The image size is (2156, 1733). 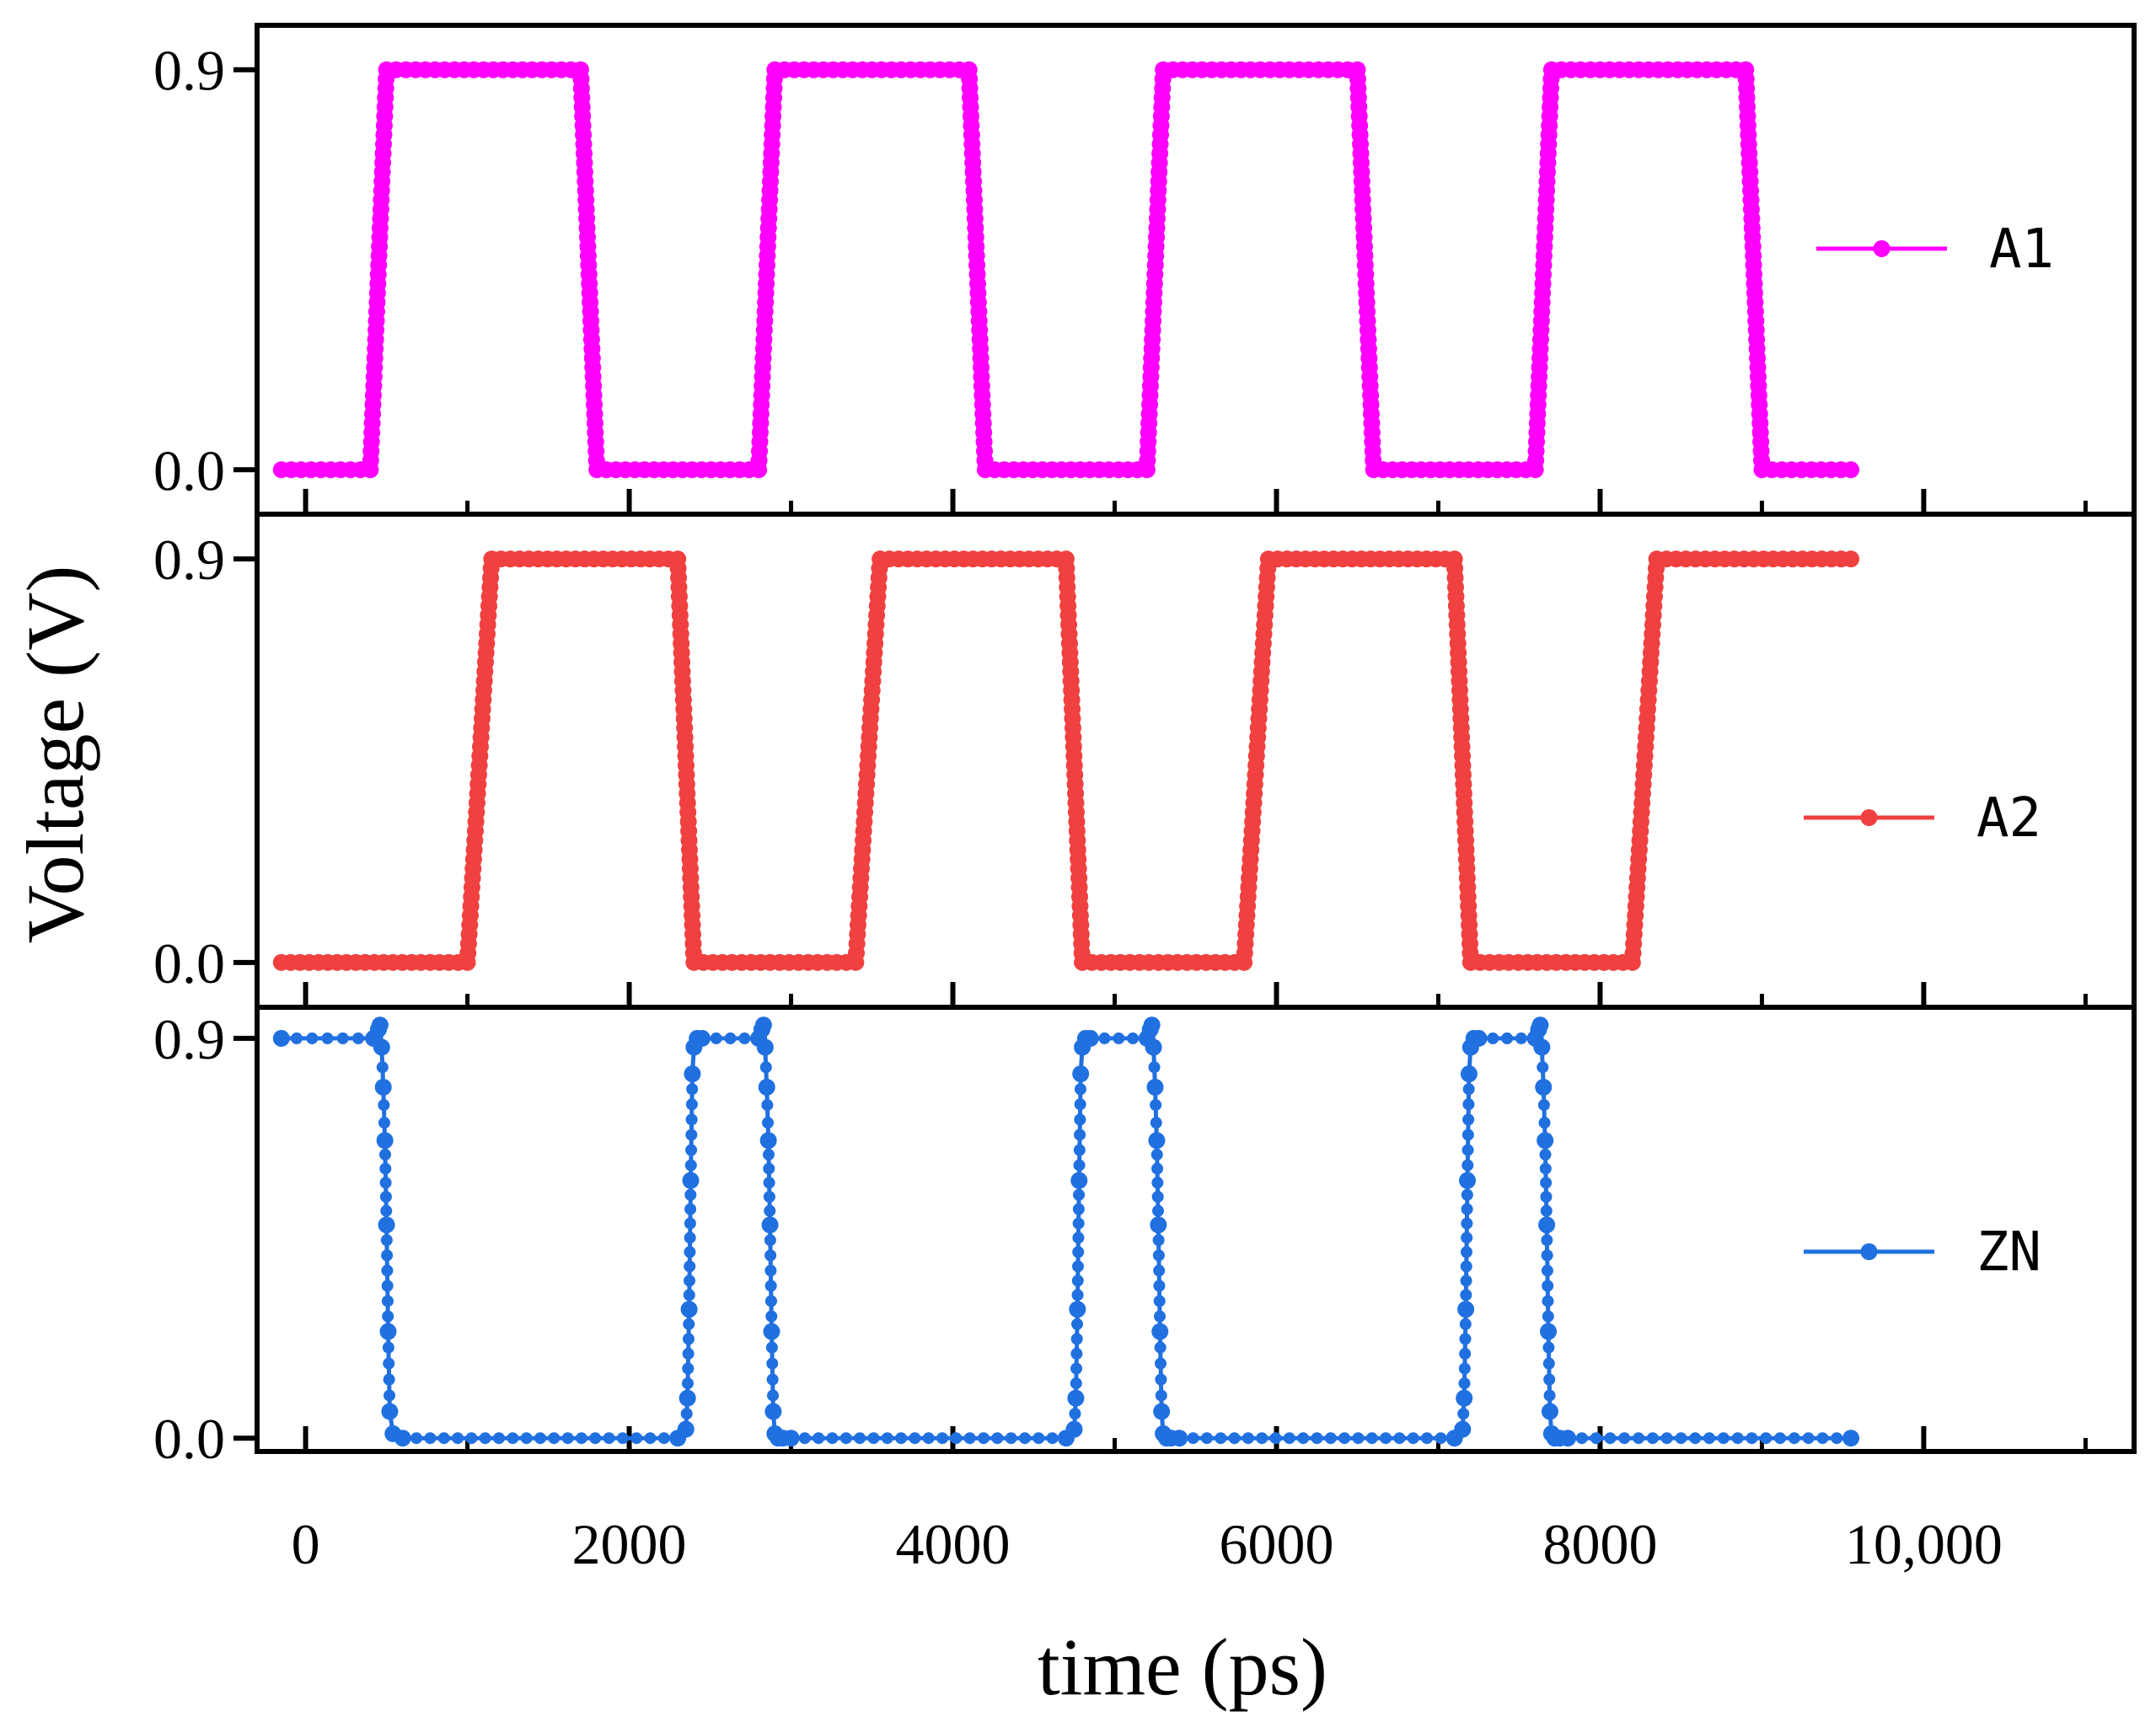 I want to click on legend-label: A2, so click(x=2008, y=818).